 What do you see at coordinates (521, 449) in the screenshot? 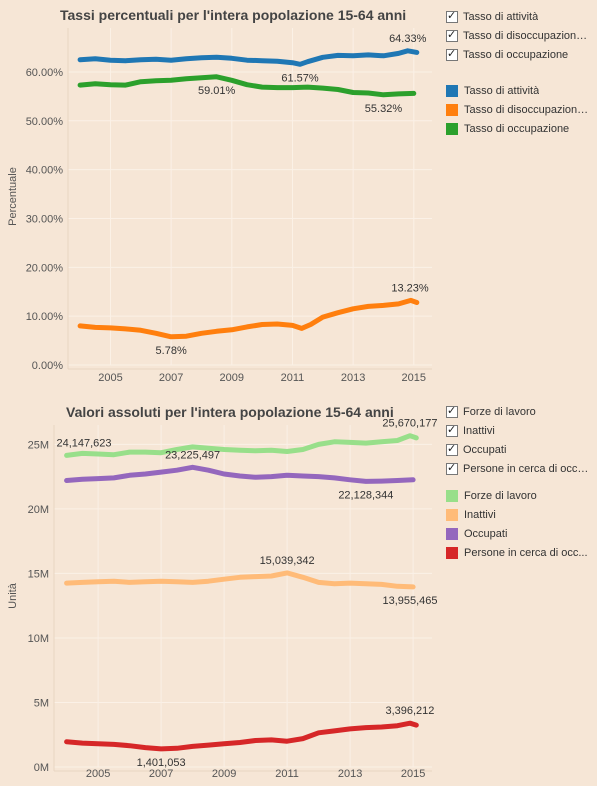
I see `filter-occupati: Occupati` at bounding box center [521, 449].